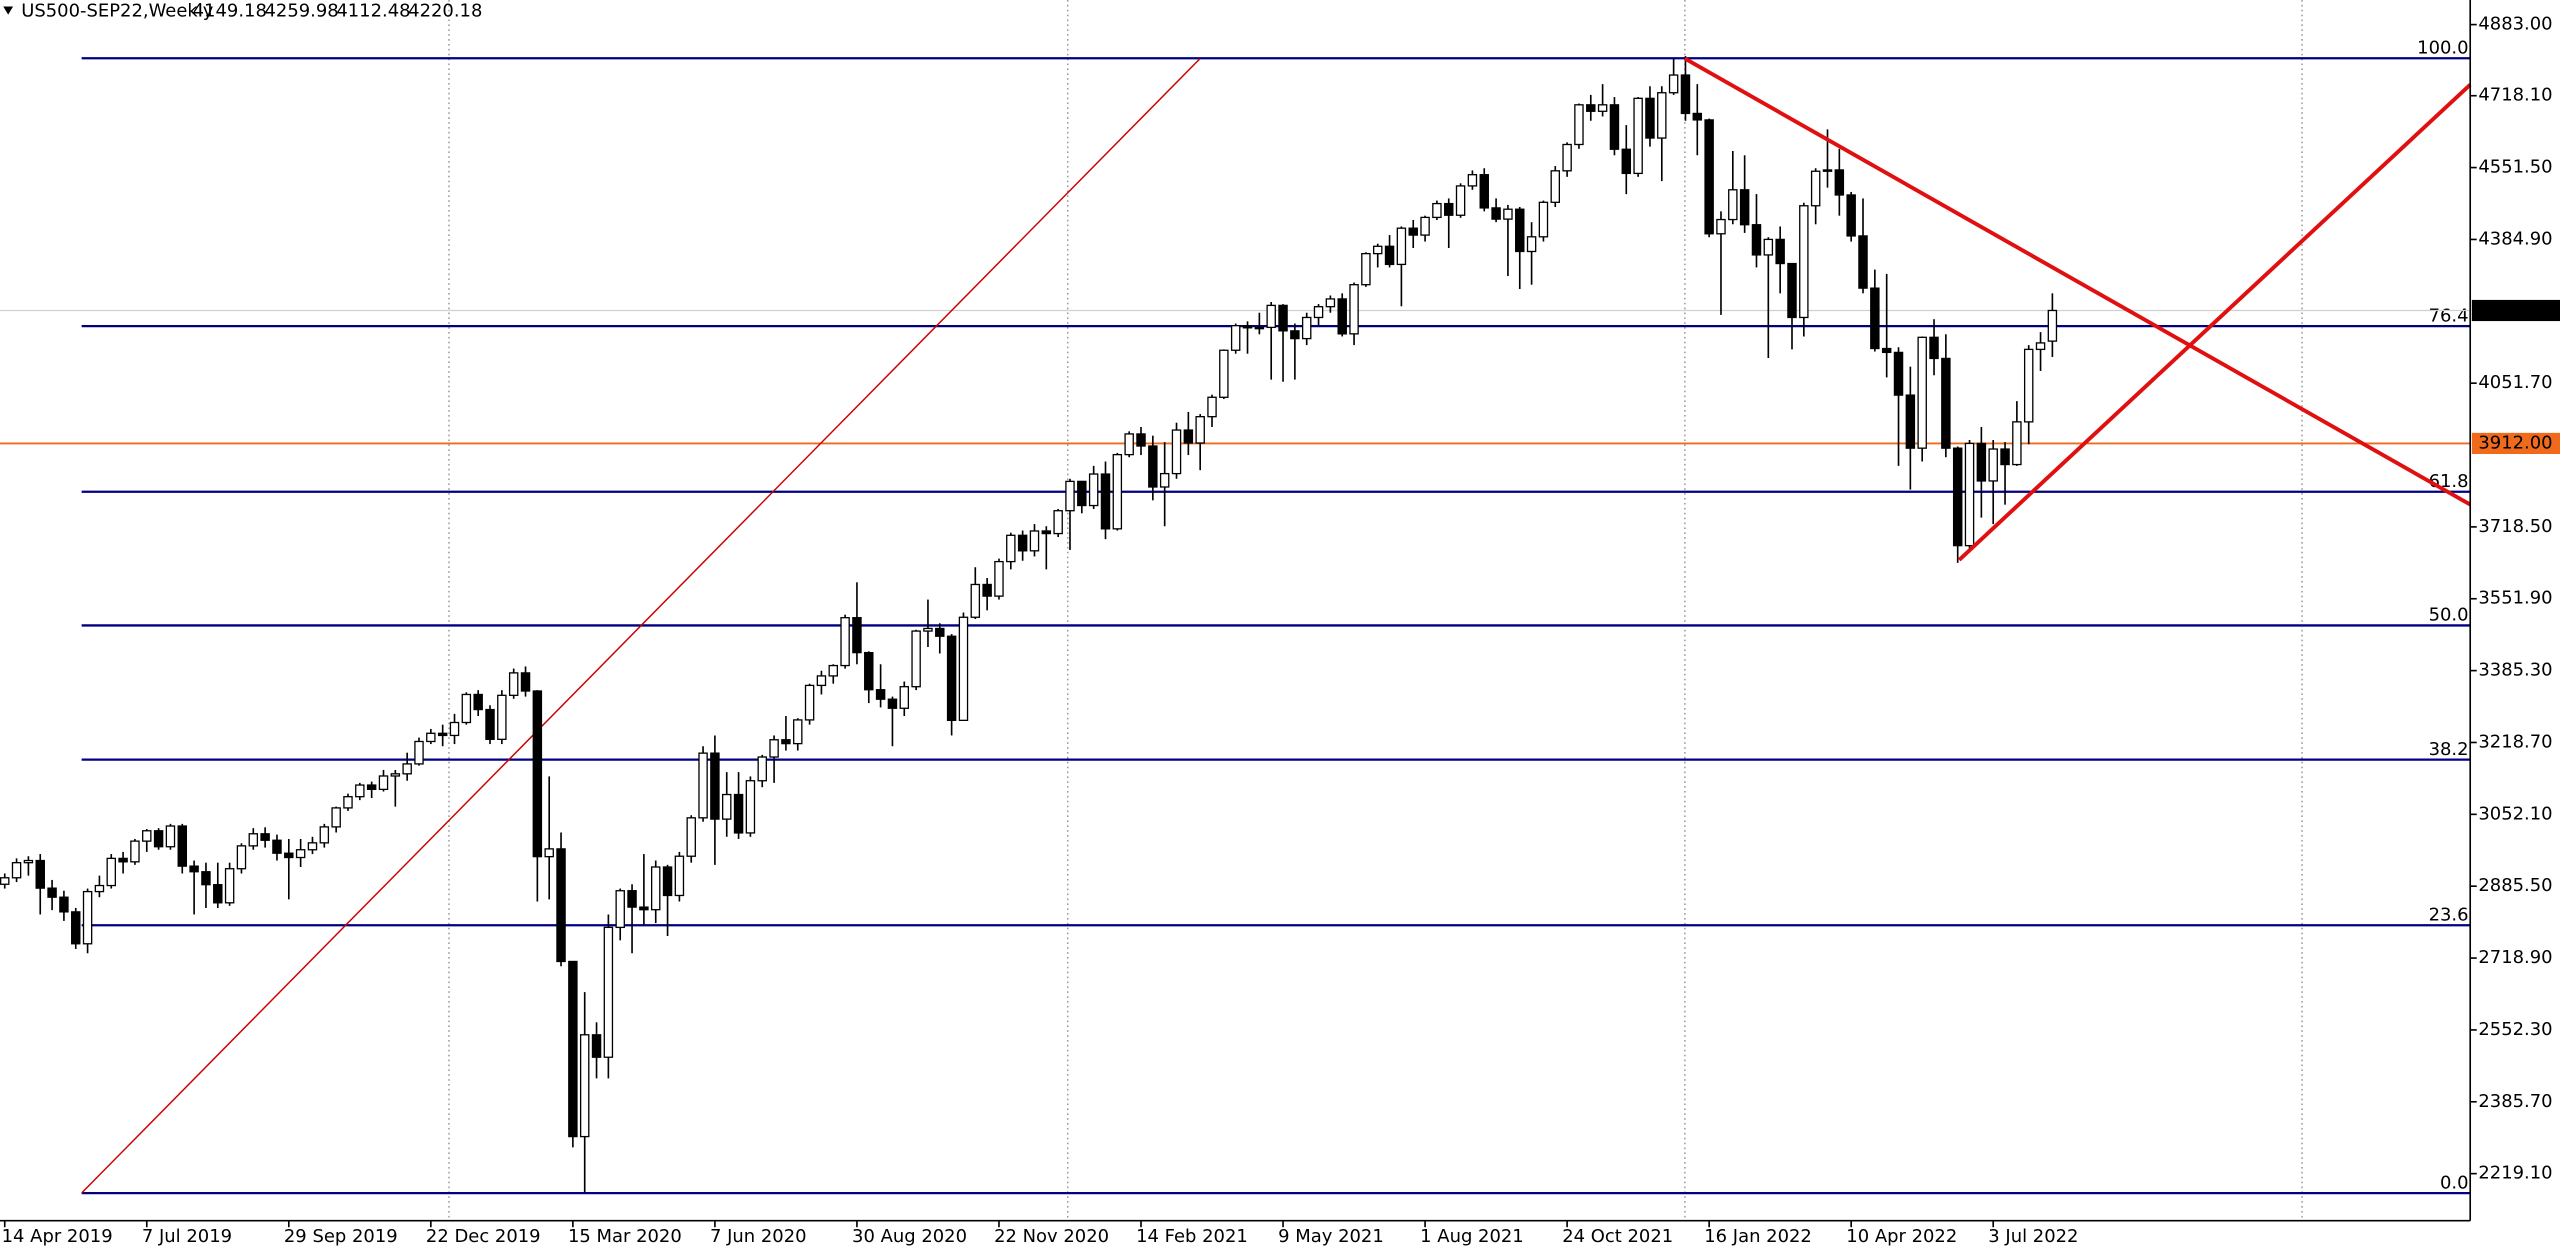 This screenshot has height=1250, width=2560. What do you see at coordinates (2515, 24) in the screenshot?
I see `y-tick-label: 4883.00` at bounding box center [2515, 24].